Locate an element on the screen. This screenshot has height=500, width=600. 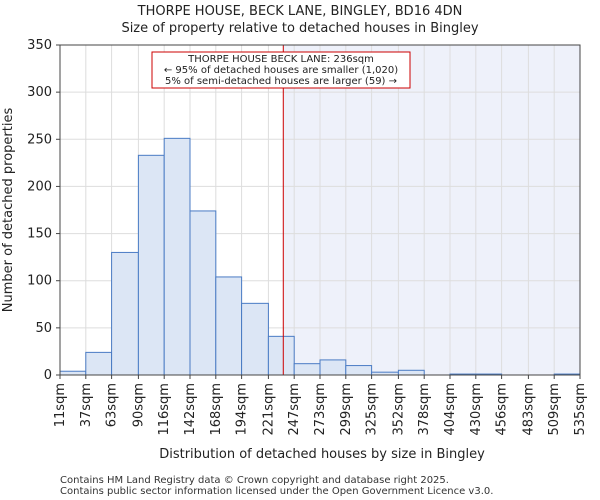
x-tick-label: 430sqm is located at coordinates (476, 409).